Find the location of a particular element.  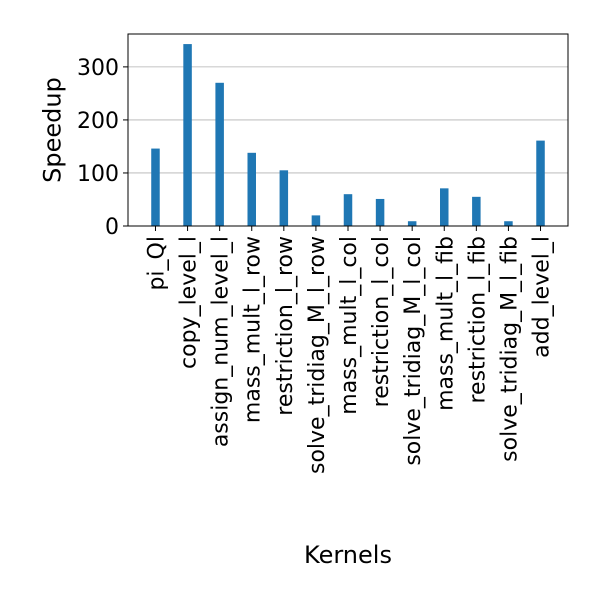

x-tick-label: restriction_l_fib is located at coordinates (477, 320).